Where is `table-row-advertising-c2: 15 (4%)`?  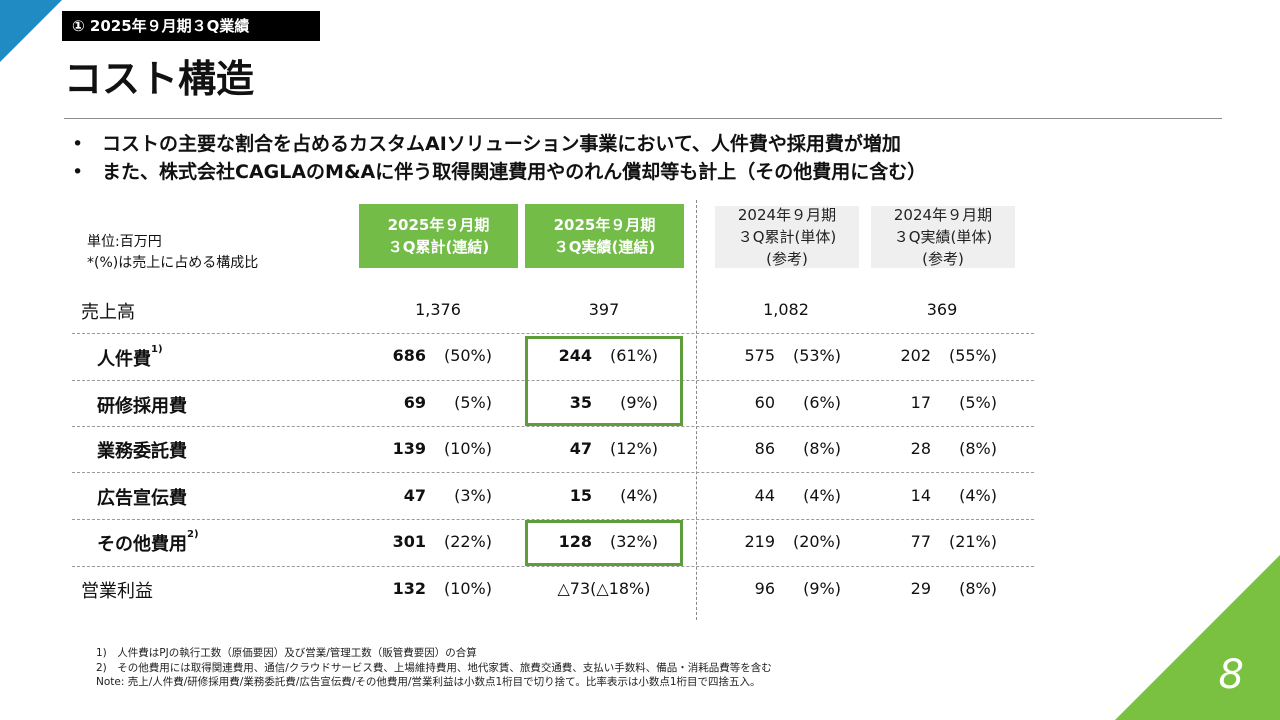
table-row-advertising-c2: 15 (4%) is located at coordinates (613, 495).